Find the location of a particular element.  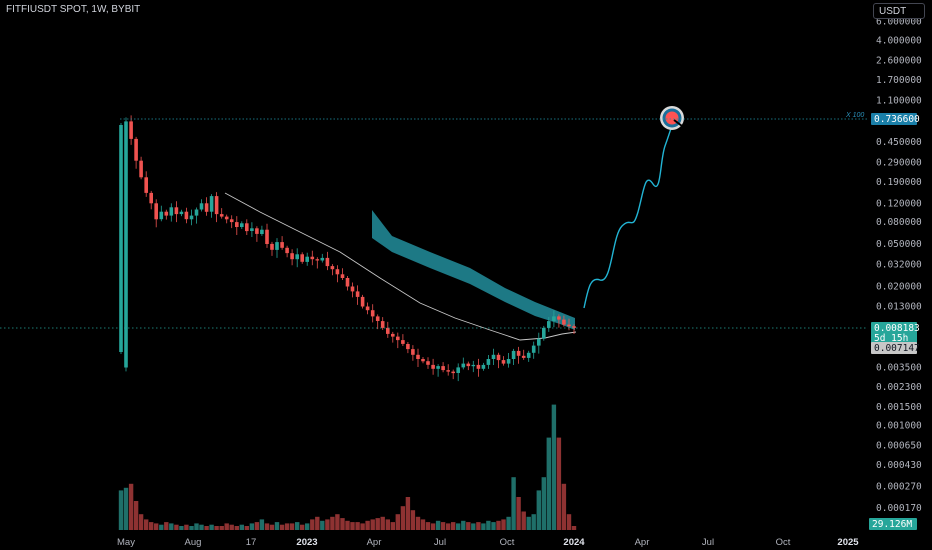

y-tick-label: 0.120000 is located at coordinates (899, 203).